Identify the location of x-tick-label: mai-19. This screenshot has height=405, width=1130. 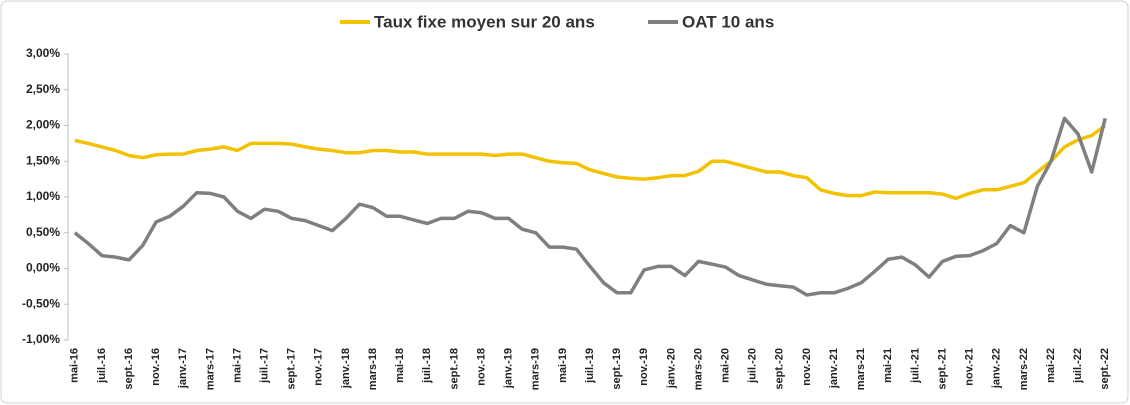
(563, 365).